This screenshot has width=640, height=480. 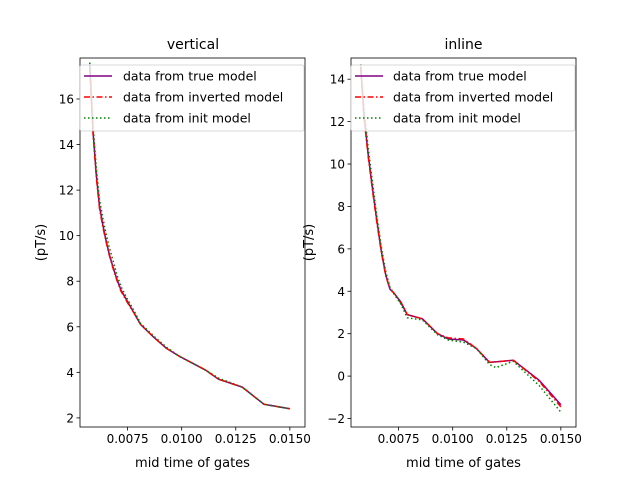 I want to click on chart-title: inline, so click(x=463, y=45).